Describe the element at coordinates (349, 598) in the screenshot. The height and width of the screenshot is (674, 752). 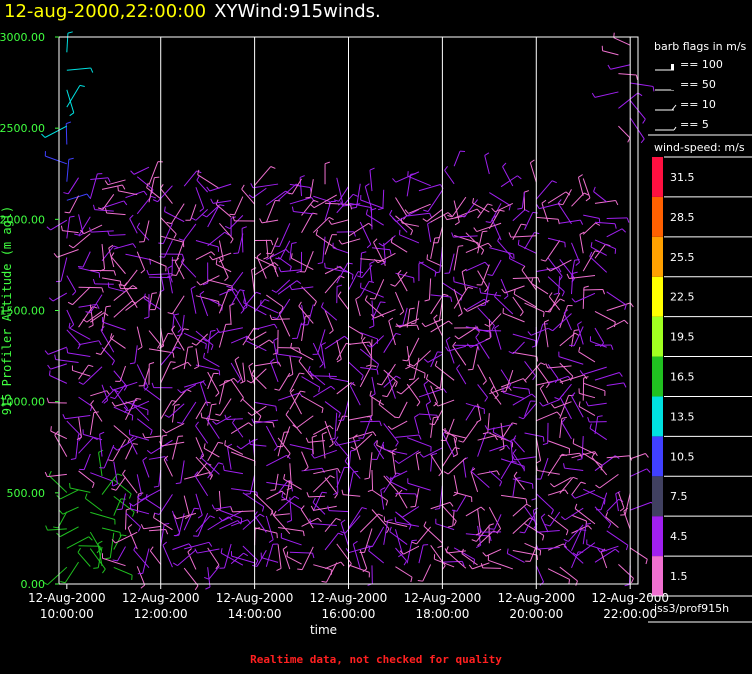
I see `x-tick-date: 12-Aug-2000` at that location.